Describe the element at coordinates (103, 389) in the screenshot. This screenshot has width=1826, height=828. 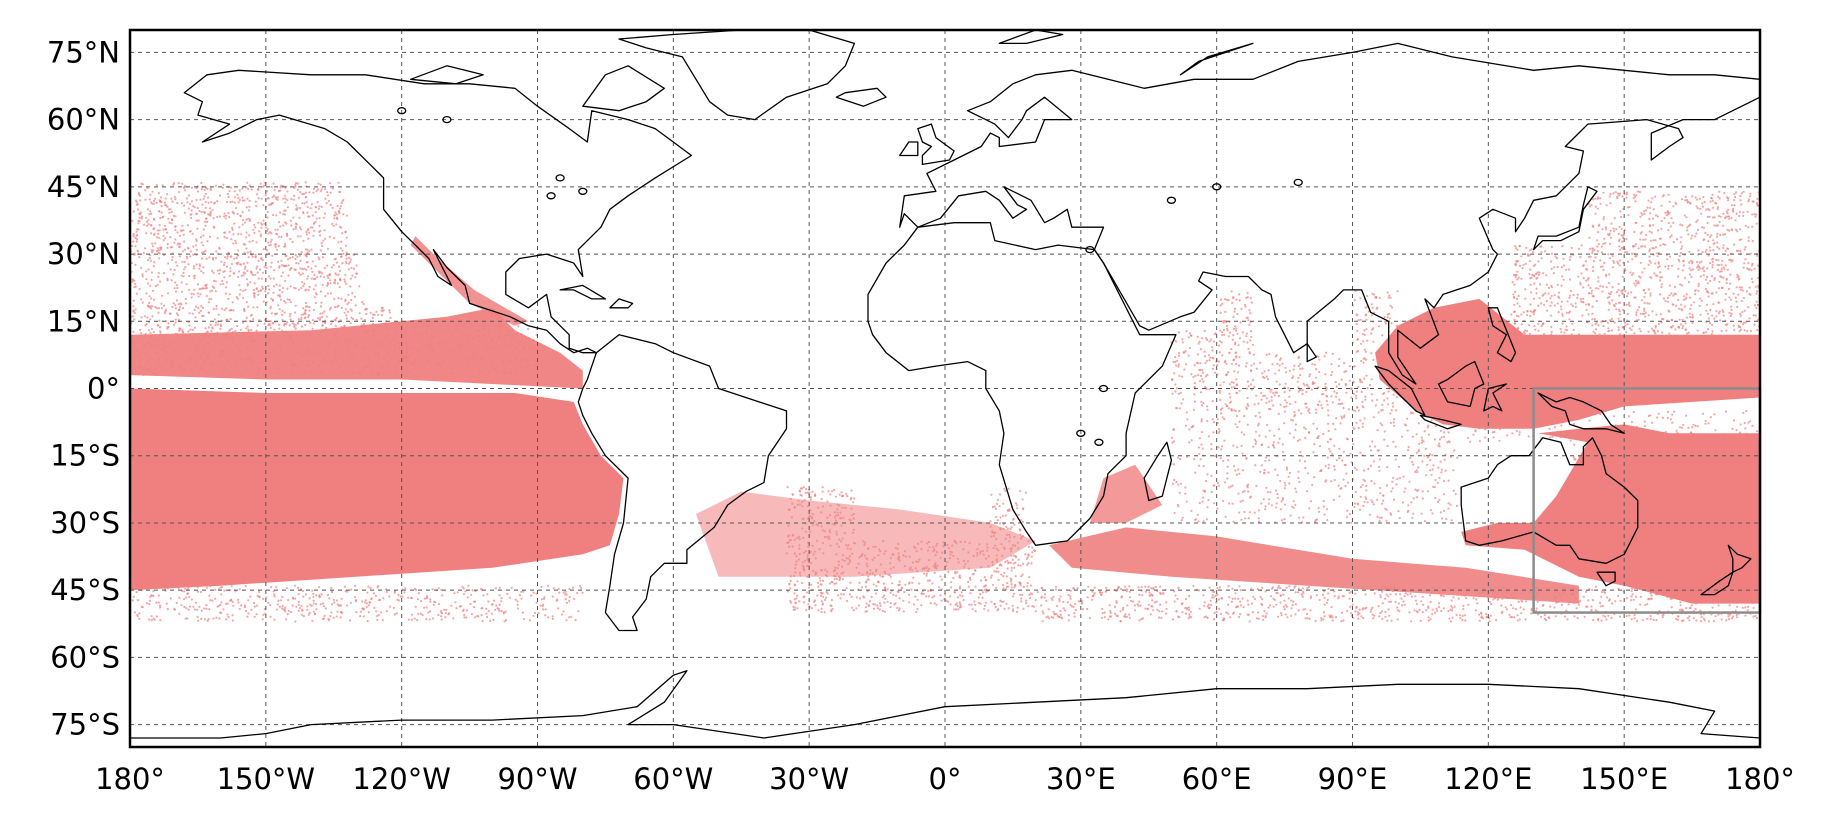
I see `lat-tick-label: 0°` at that location.